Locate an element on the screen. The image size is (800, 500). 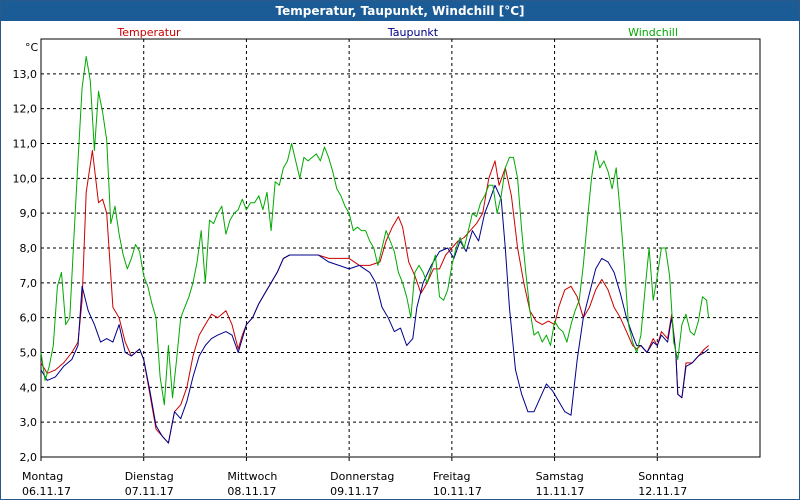
x-tick-date: 10.11.17 is located at coordinates (457, 491).